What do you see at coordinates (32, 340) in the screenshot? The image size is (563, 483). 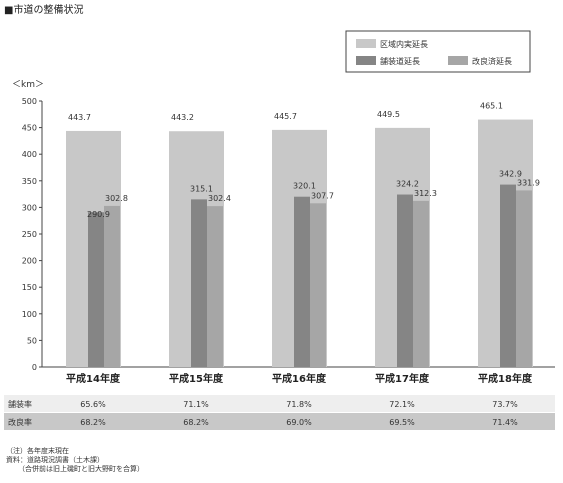 I see `y-tick-label: 50` at bounding box center [32, 340].